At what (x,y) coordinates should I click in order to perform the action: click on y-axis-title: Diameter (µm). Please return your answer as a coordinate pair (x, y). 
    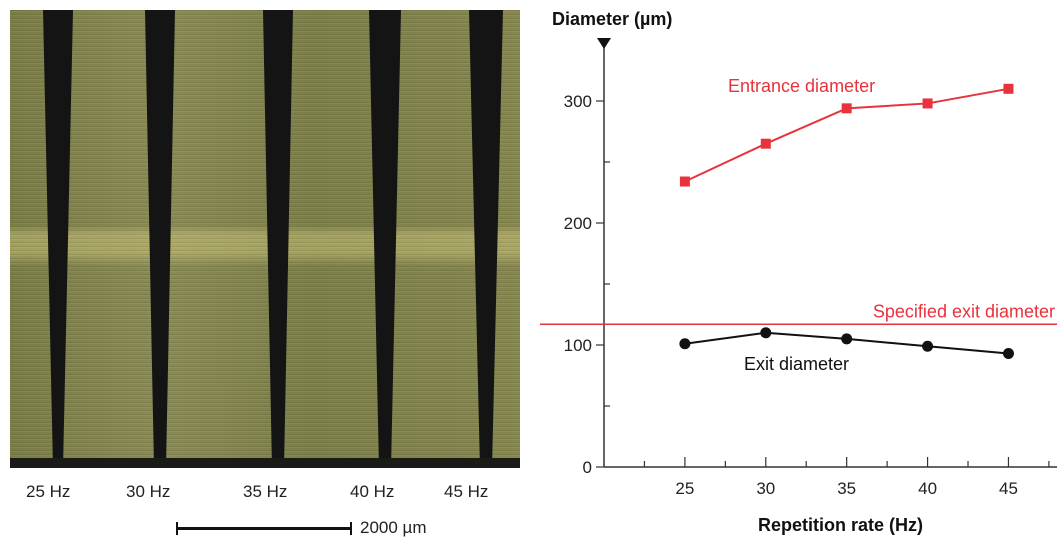
    Looking at the image, I should click on (612, 19).